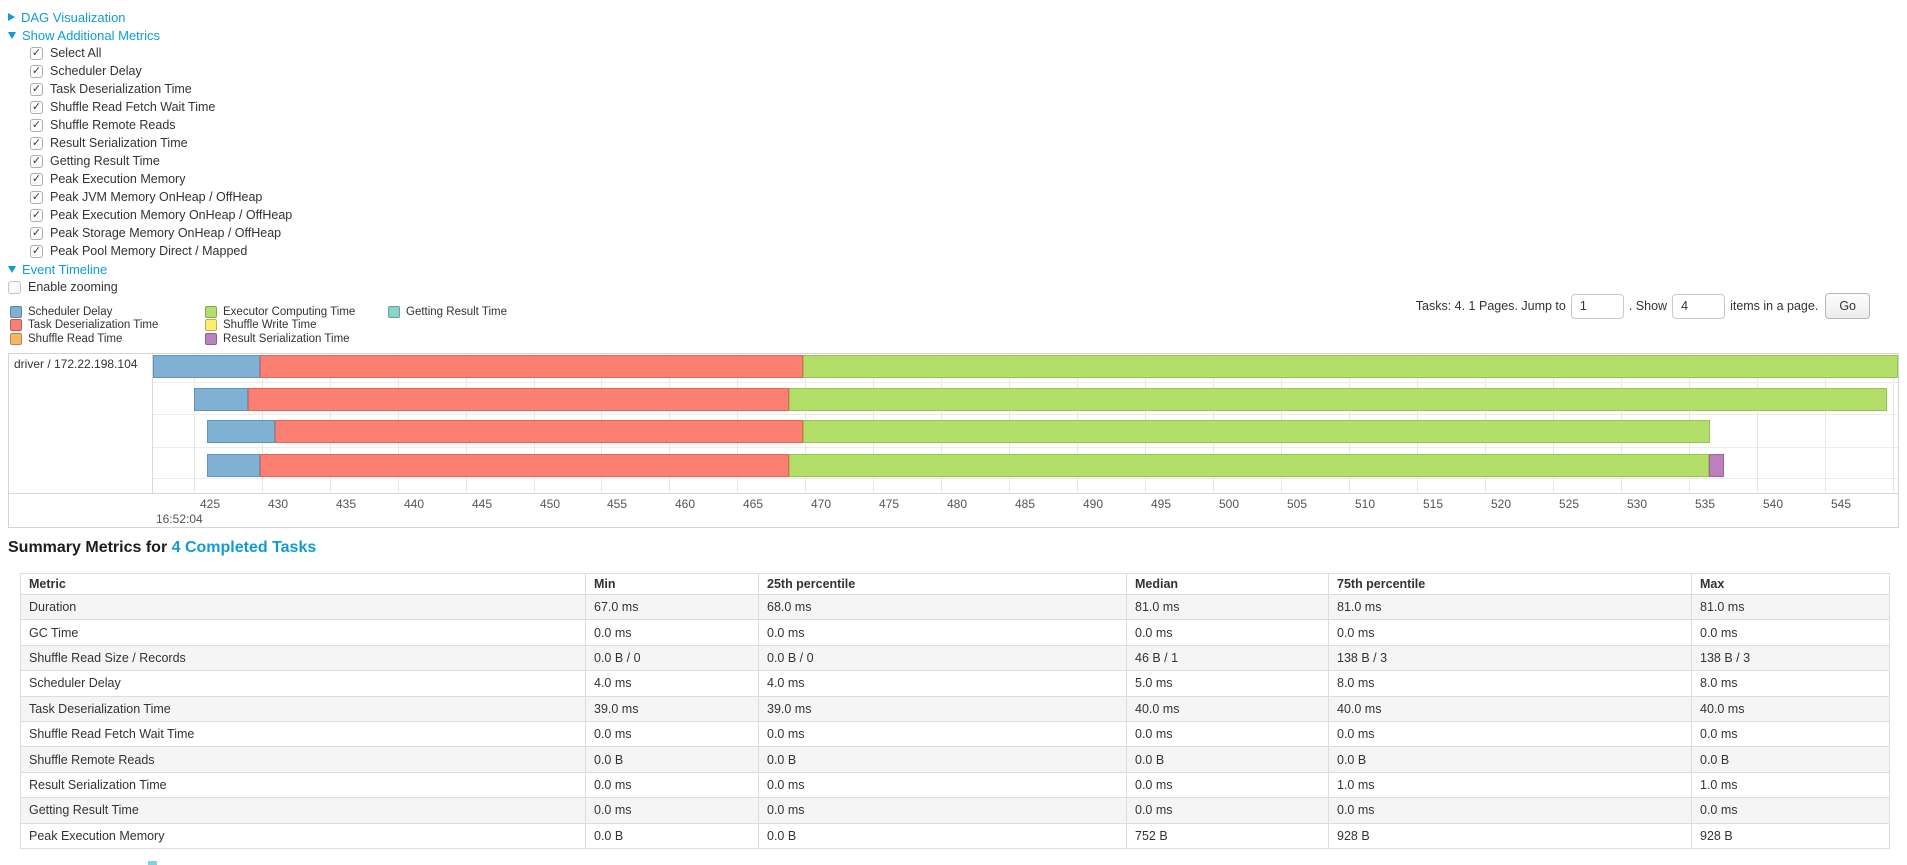 The width and height of the screenshot is (1907, 865). Describe the element at coordinates (1297, 504) in the screenshot. I see `x-axis-tick-label: 505` at that location.